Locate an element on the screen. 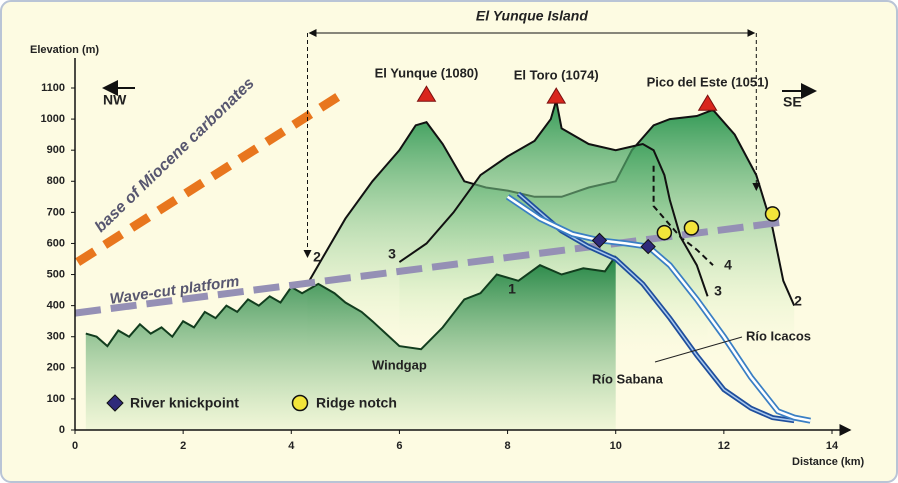 This screenshot has height=483, width=898. x-tick-label: 4 is located at coordinates (291, 446).